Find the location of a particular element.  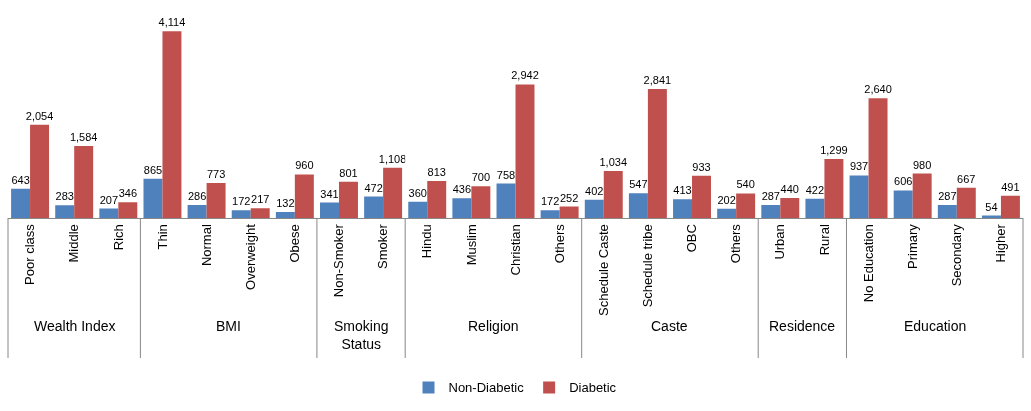

x-axis-title: Smoking Status is located at coordinates (361, 335).